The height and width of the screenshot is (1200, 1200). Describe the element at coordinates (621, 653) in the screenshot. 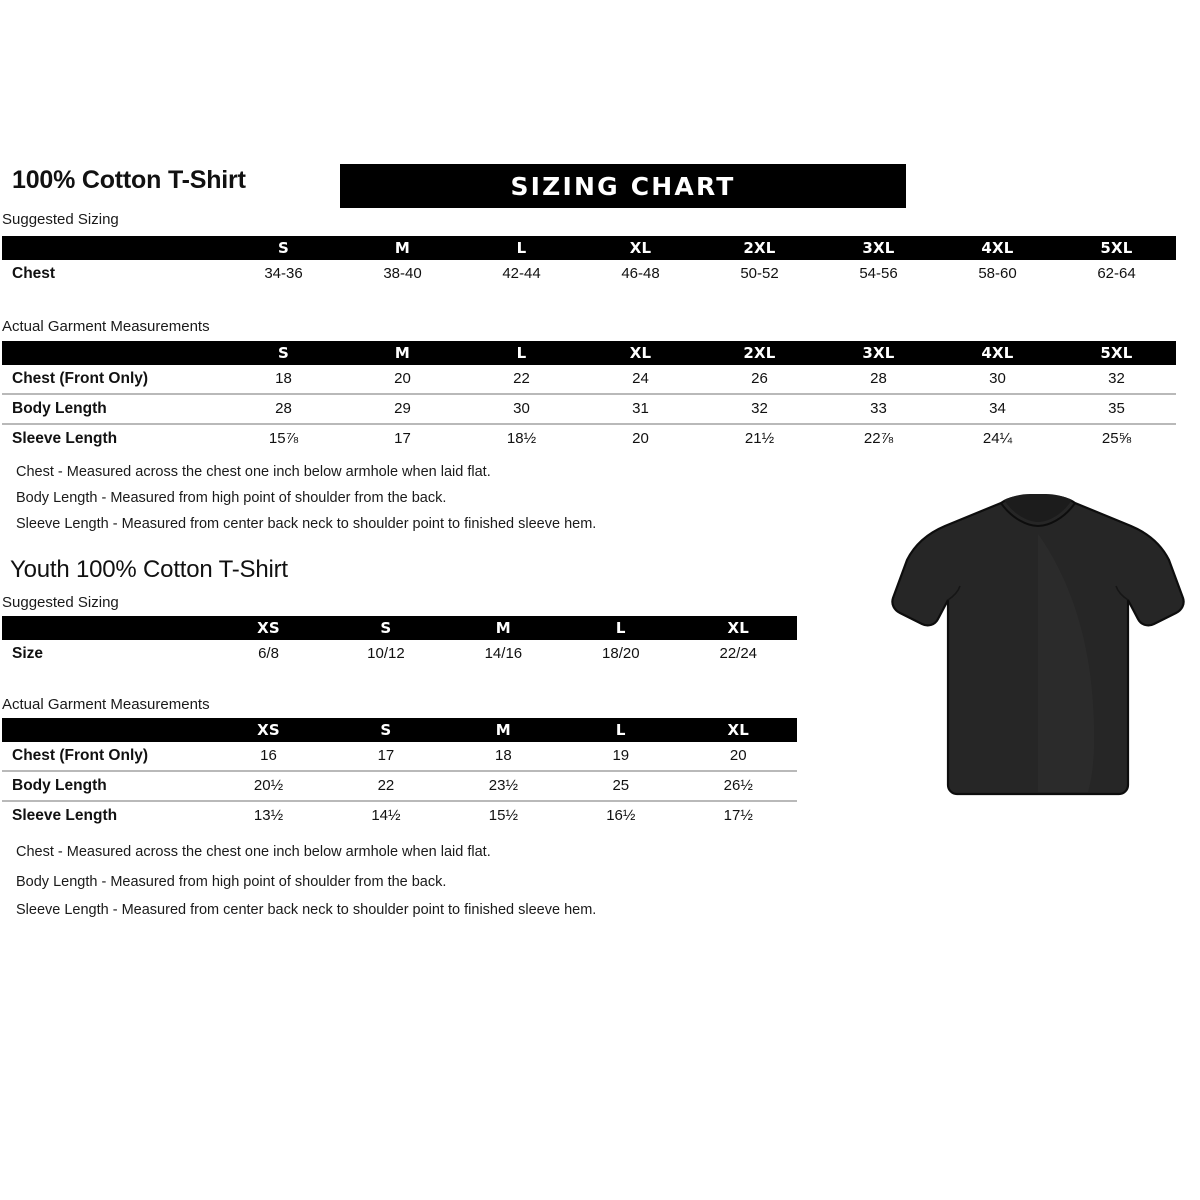

I see `table-cell: 18/20` at that location.